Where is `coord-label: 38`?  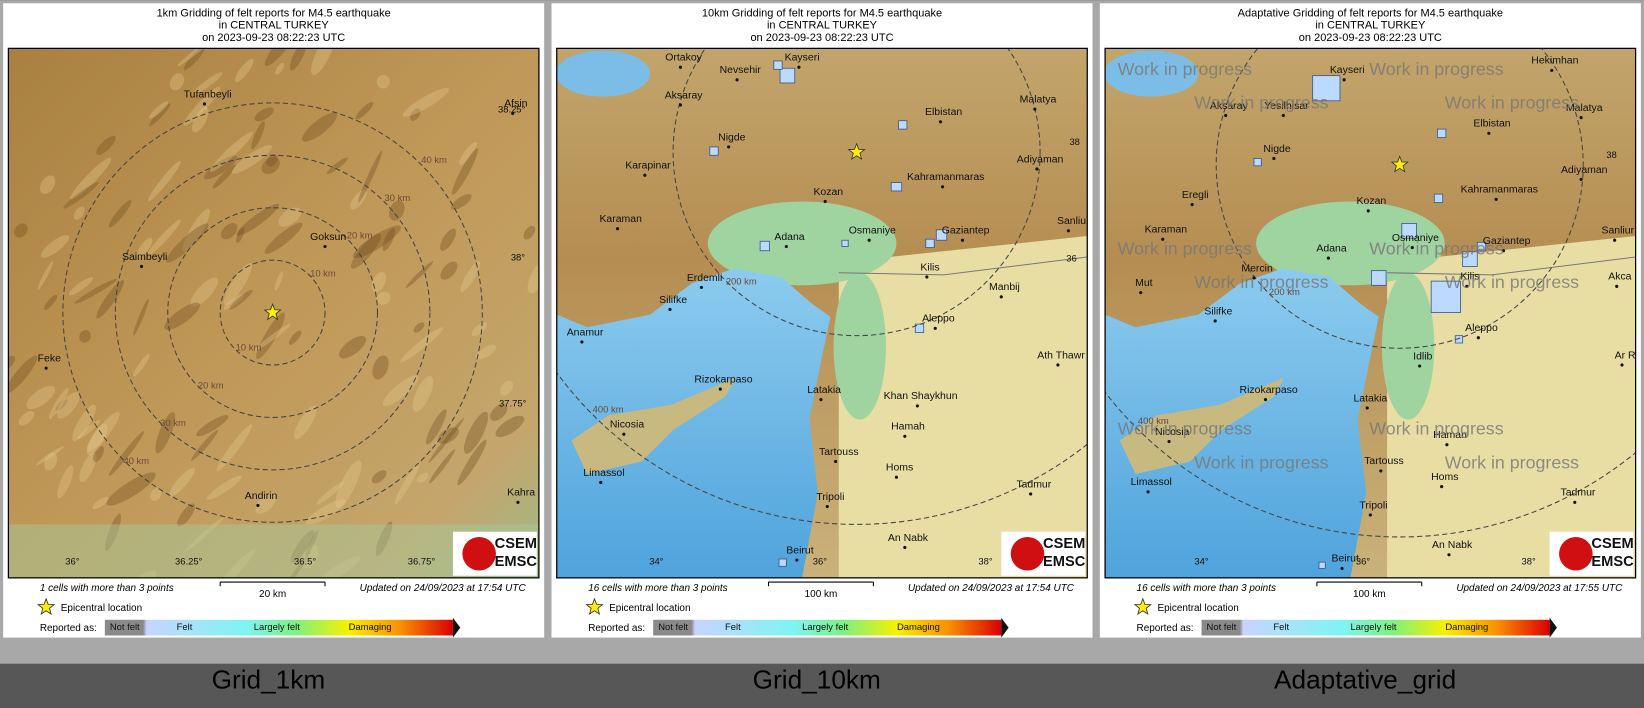
coord-label: 38 is located at coordinates (1074, 141).